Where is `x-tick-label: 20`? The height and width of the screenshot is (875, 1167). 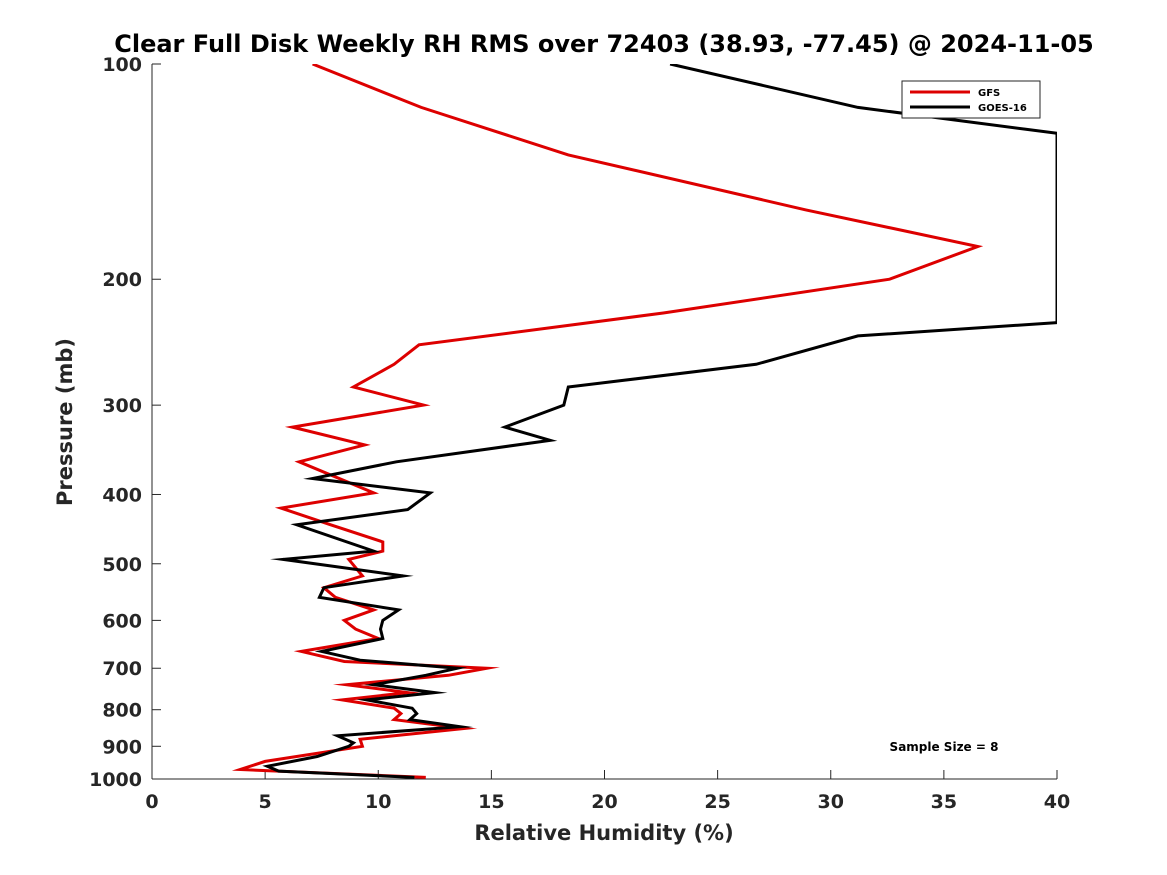 x-tick-label: 20 is located at coordinates (604, 802).